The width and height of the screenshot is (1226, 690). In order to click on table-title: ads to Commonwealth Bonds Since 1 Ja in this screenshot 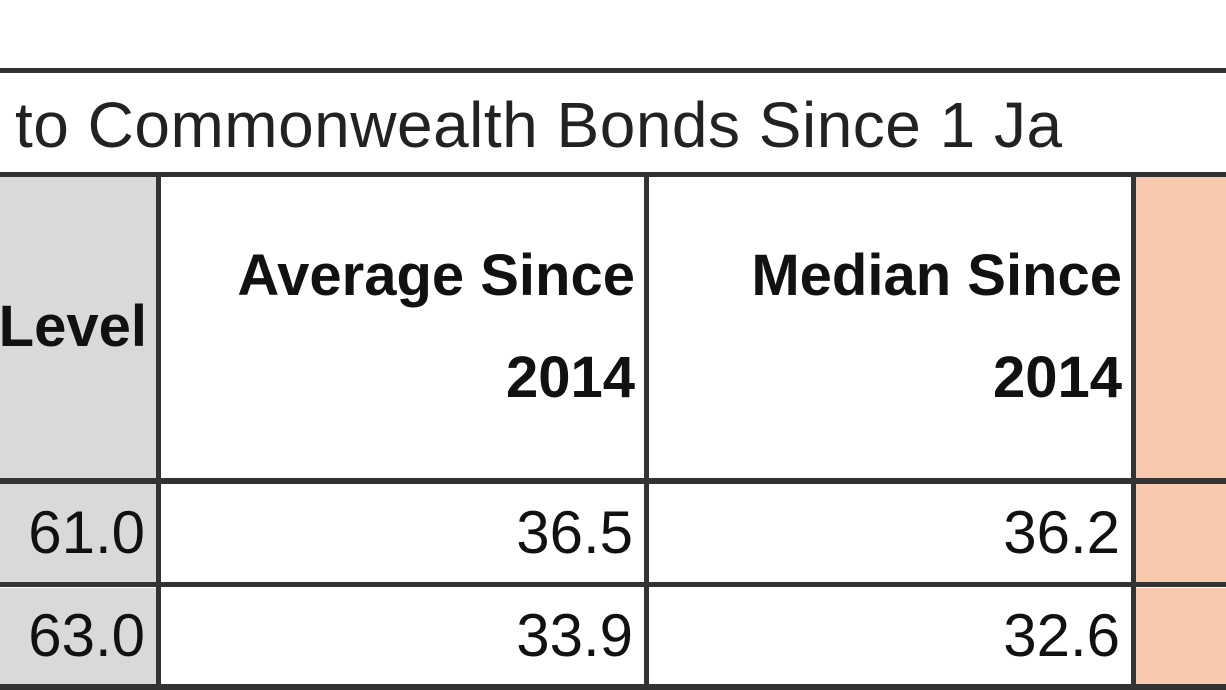, I will do `click(531, 125)`.